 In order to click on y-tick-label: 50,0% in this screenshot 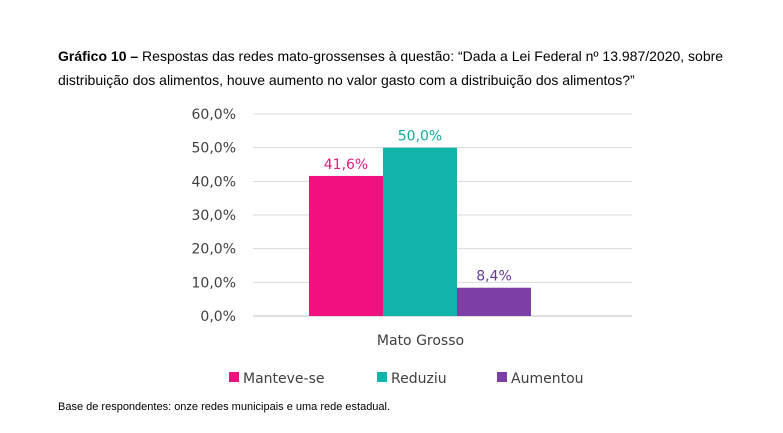, I will do `click(214, 149)`.